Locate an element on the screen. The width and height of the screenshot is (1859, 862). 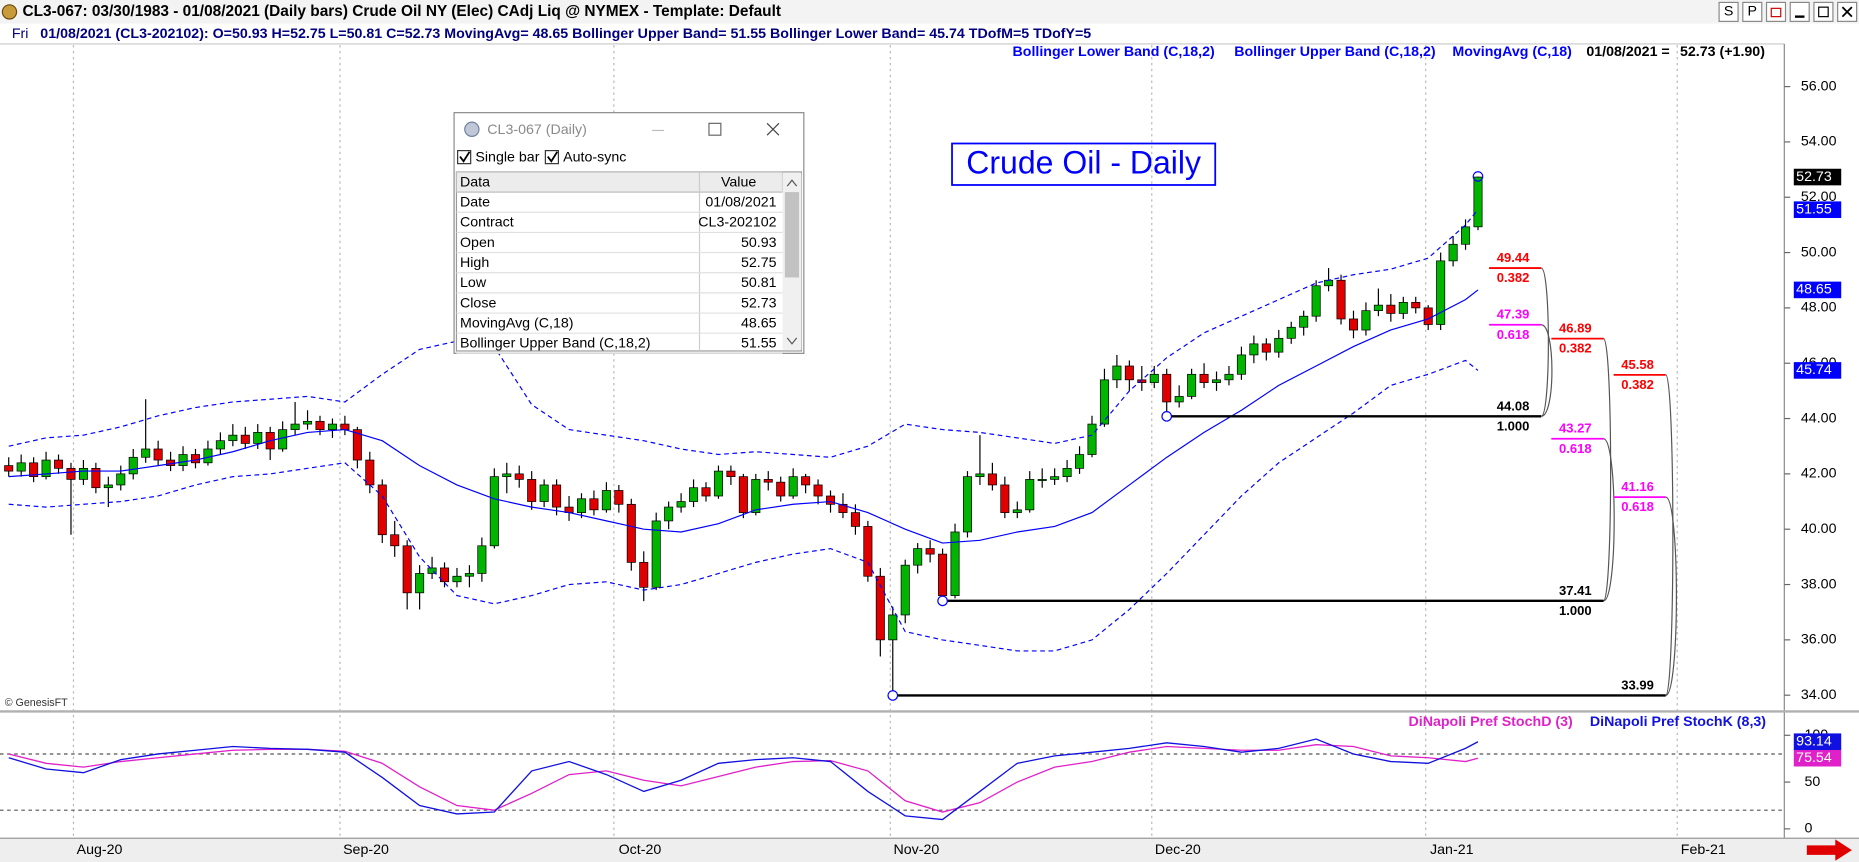
fib-level-label: 49.44 is located at coordinates (1513, 257).